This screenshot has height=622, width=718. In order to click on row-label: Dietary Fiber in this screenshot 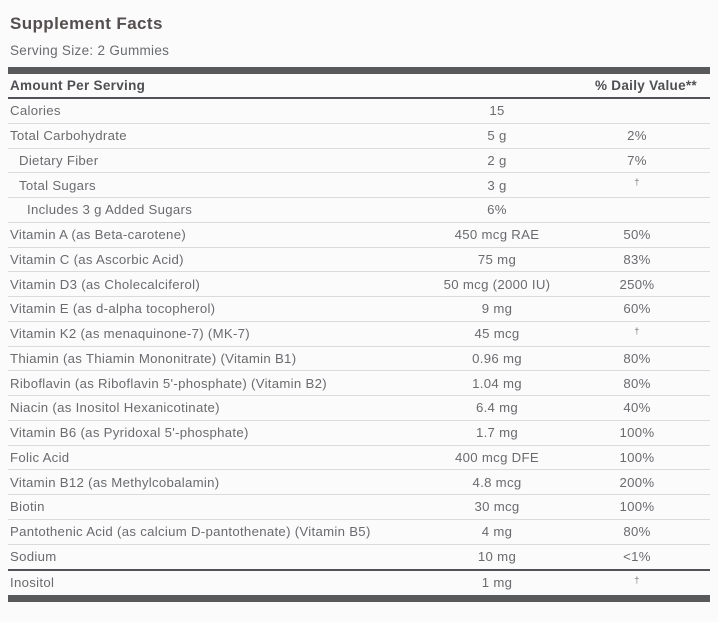, I will do `click(59, 160)`.